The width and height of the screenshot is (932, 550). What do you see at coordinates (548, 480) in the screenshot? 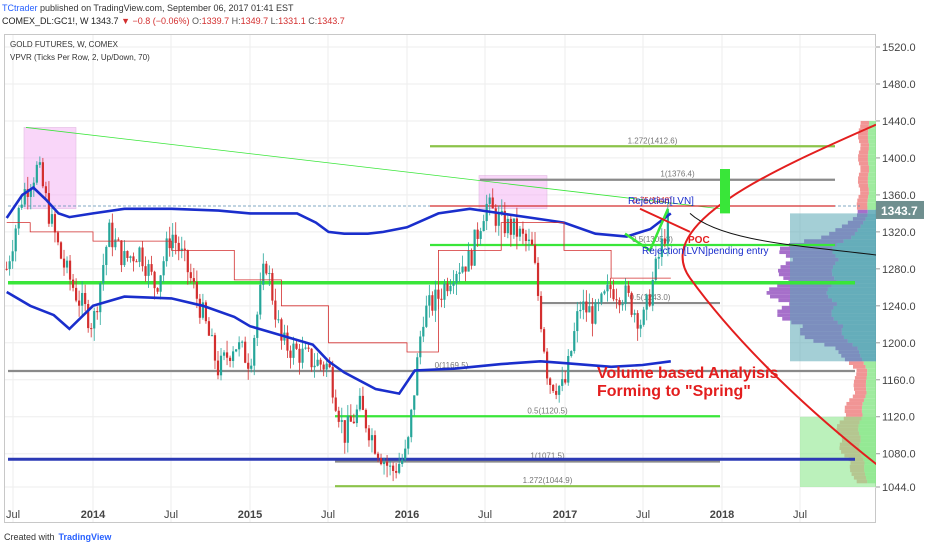
I see `level-label-10: 1.272(1044.9)` at bounding box center [548, 480].